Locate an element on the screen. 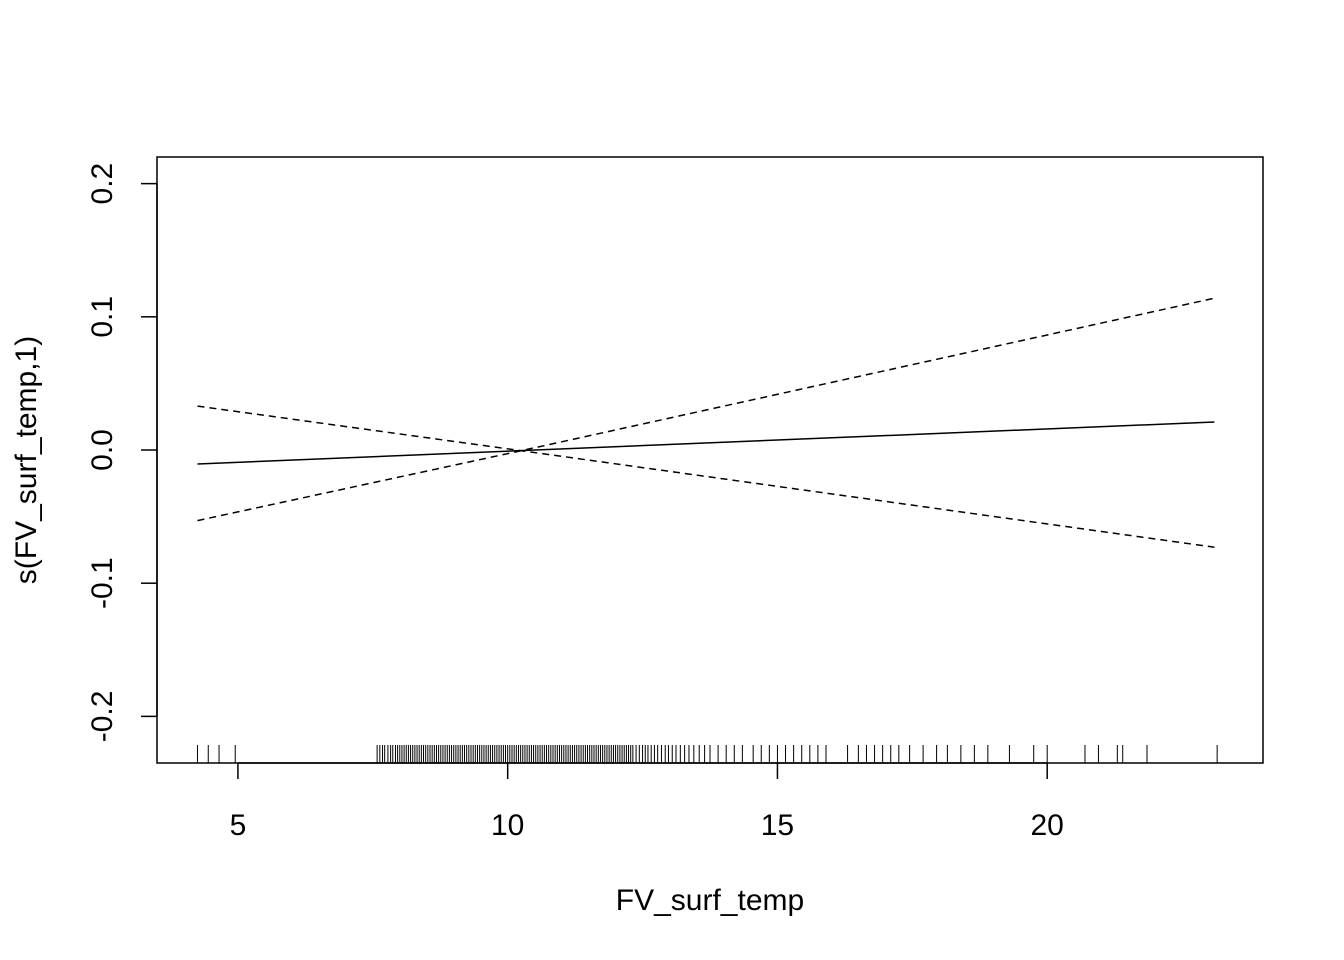 Image resolution: width=1344 pixels, height=960 pixels. y-tick-label: 0.1 is located at coordinates (102, 317).